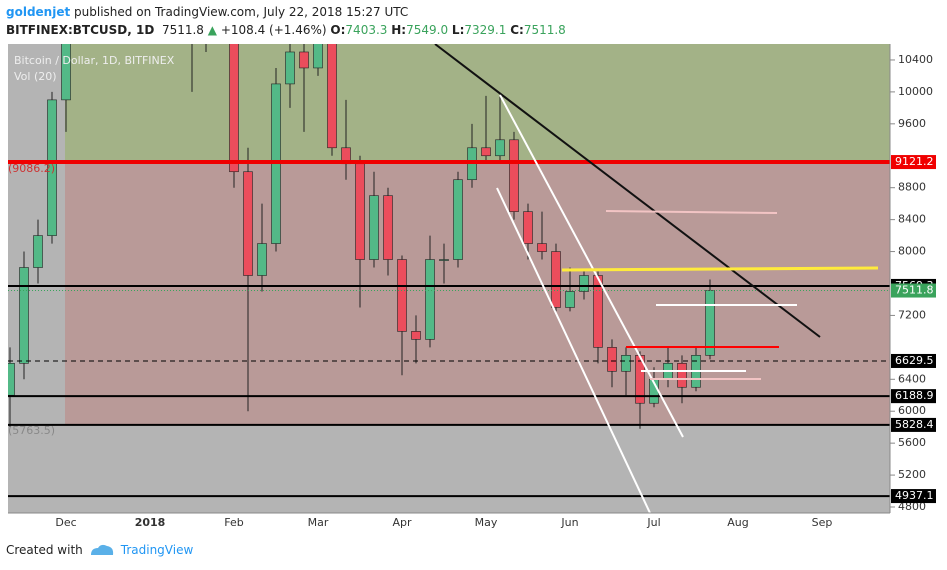  I want to click on last-price-bg, so click(913, 290).